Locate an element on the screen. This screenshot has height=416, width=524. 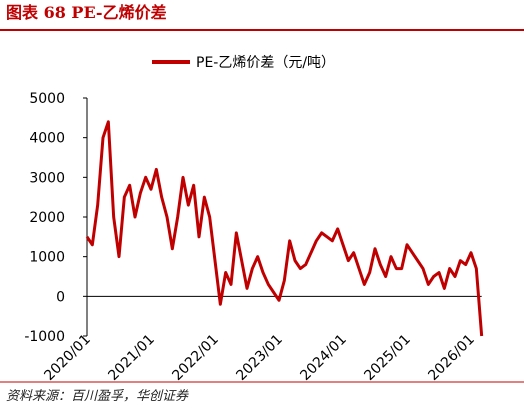
x-tick-label: 2022/01 is located at coordinates (195, 358).